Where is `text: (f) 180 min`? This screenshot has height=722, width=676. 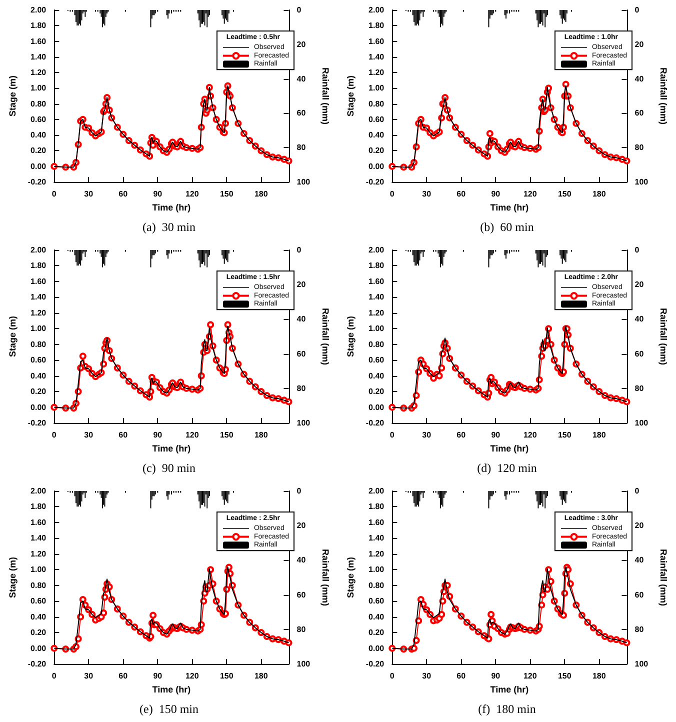 text: (f) 180 min is located at coordinates (507, 709).